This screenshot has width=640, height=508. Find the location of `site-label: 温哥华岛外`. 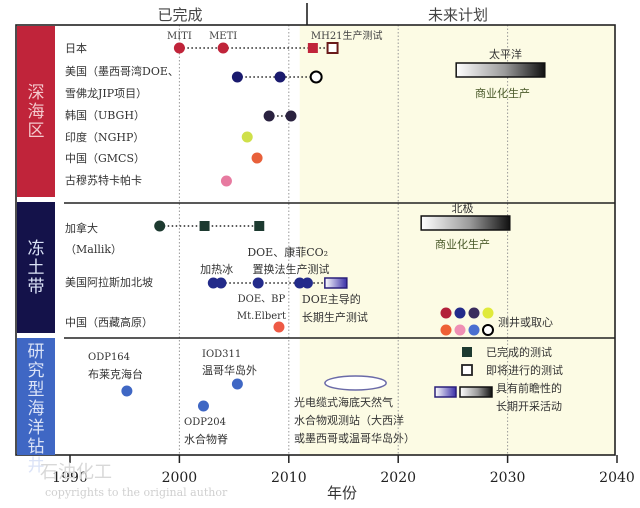

site-label: 温哥华岛外 is located at coordinates (229, 370).